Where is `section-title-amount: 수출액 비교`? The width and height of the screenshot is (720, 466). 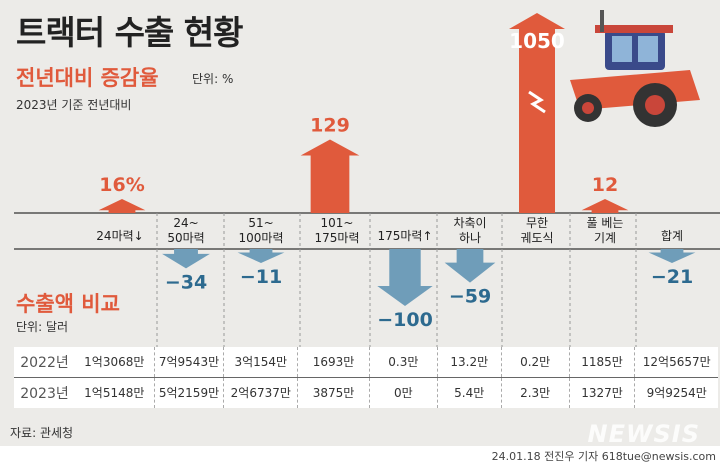 section-title-amount: 수출액 비교 is located at coordinates (68, 304).